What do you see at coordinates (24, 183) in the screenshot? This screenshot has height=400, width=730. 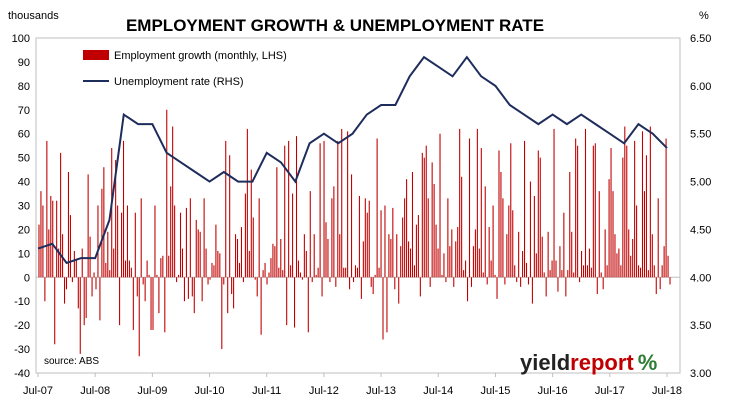 I see `y-left-tick-label: 40` at bounding box center [24, 183].